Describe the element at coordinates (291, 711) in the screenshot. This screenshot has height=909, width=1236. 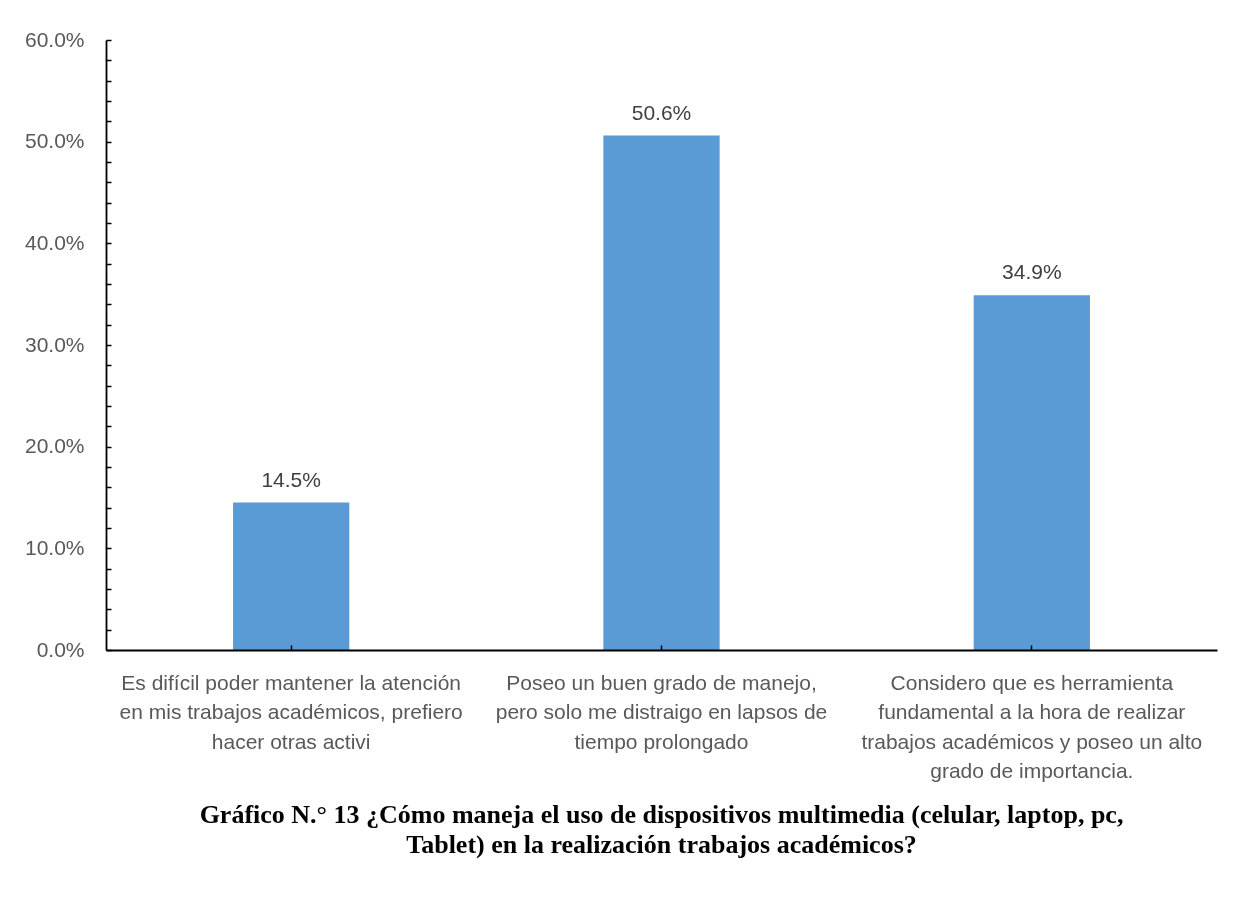
I see `x-tick-label: Es difícil poder mantener la atención en mis trabajos académicos, prefiero hacer otras activi` at that location.